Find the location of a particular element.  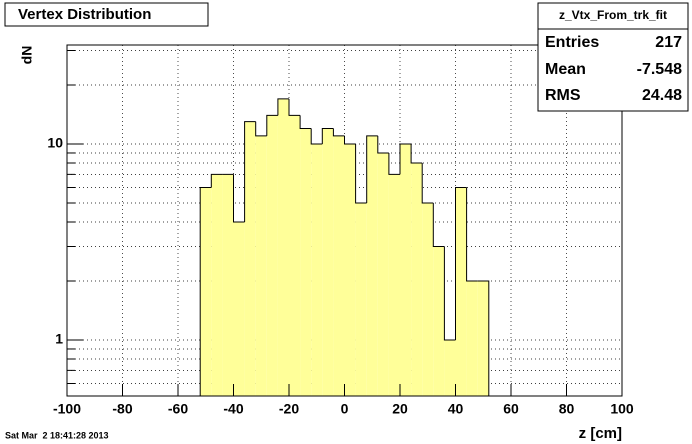

x-tick-label: 20 is located at coordinates (400, 409).